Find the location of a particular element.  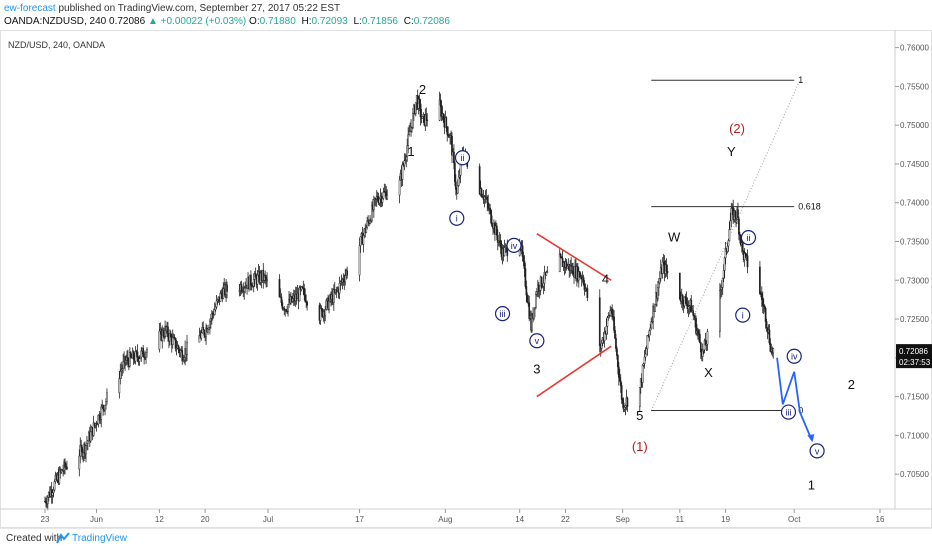

projection-path is located at coordinates (794, 398).